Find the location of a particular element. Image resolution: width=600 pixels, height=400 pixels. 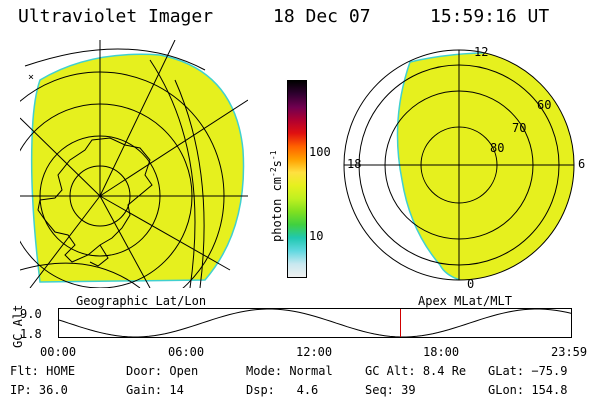

x-tick-1200: 12:00 is located at coordinates (314, 352).